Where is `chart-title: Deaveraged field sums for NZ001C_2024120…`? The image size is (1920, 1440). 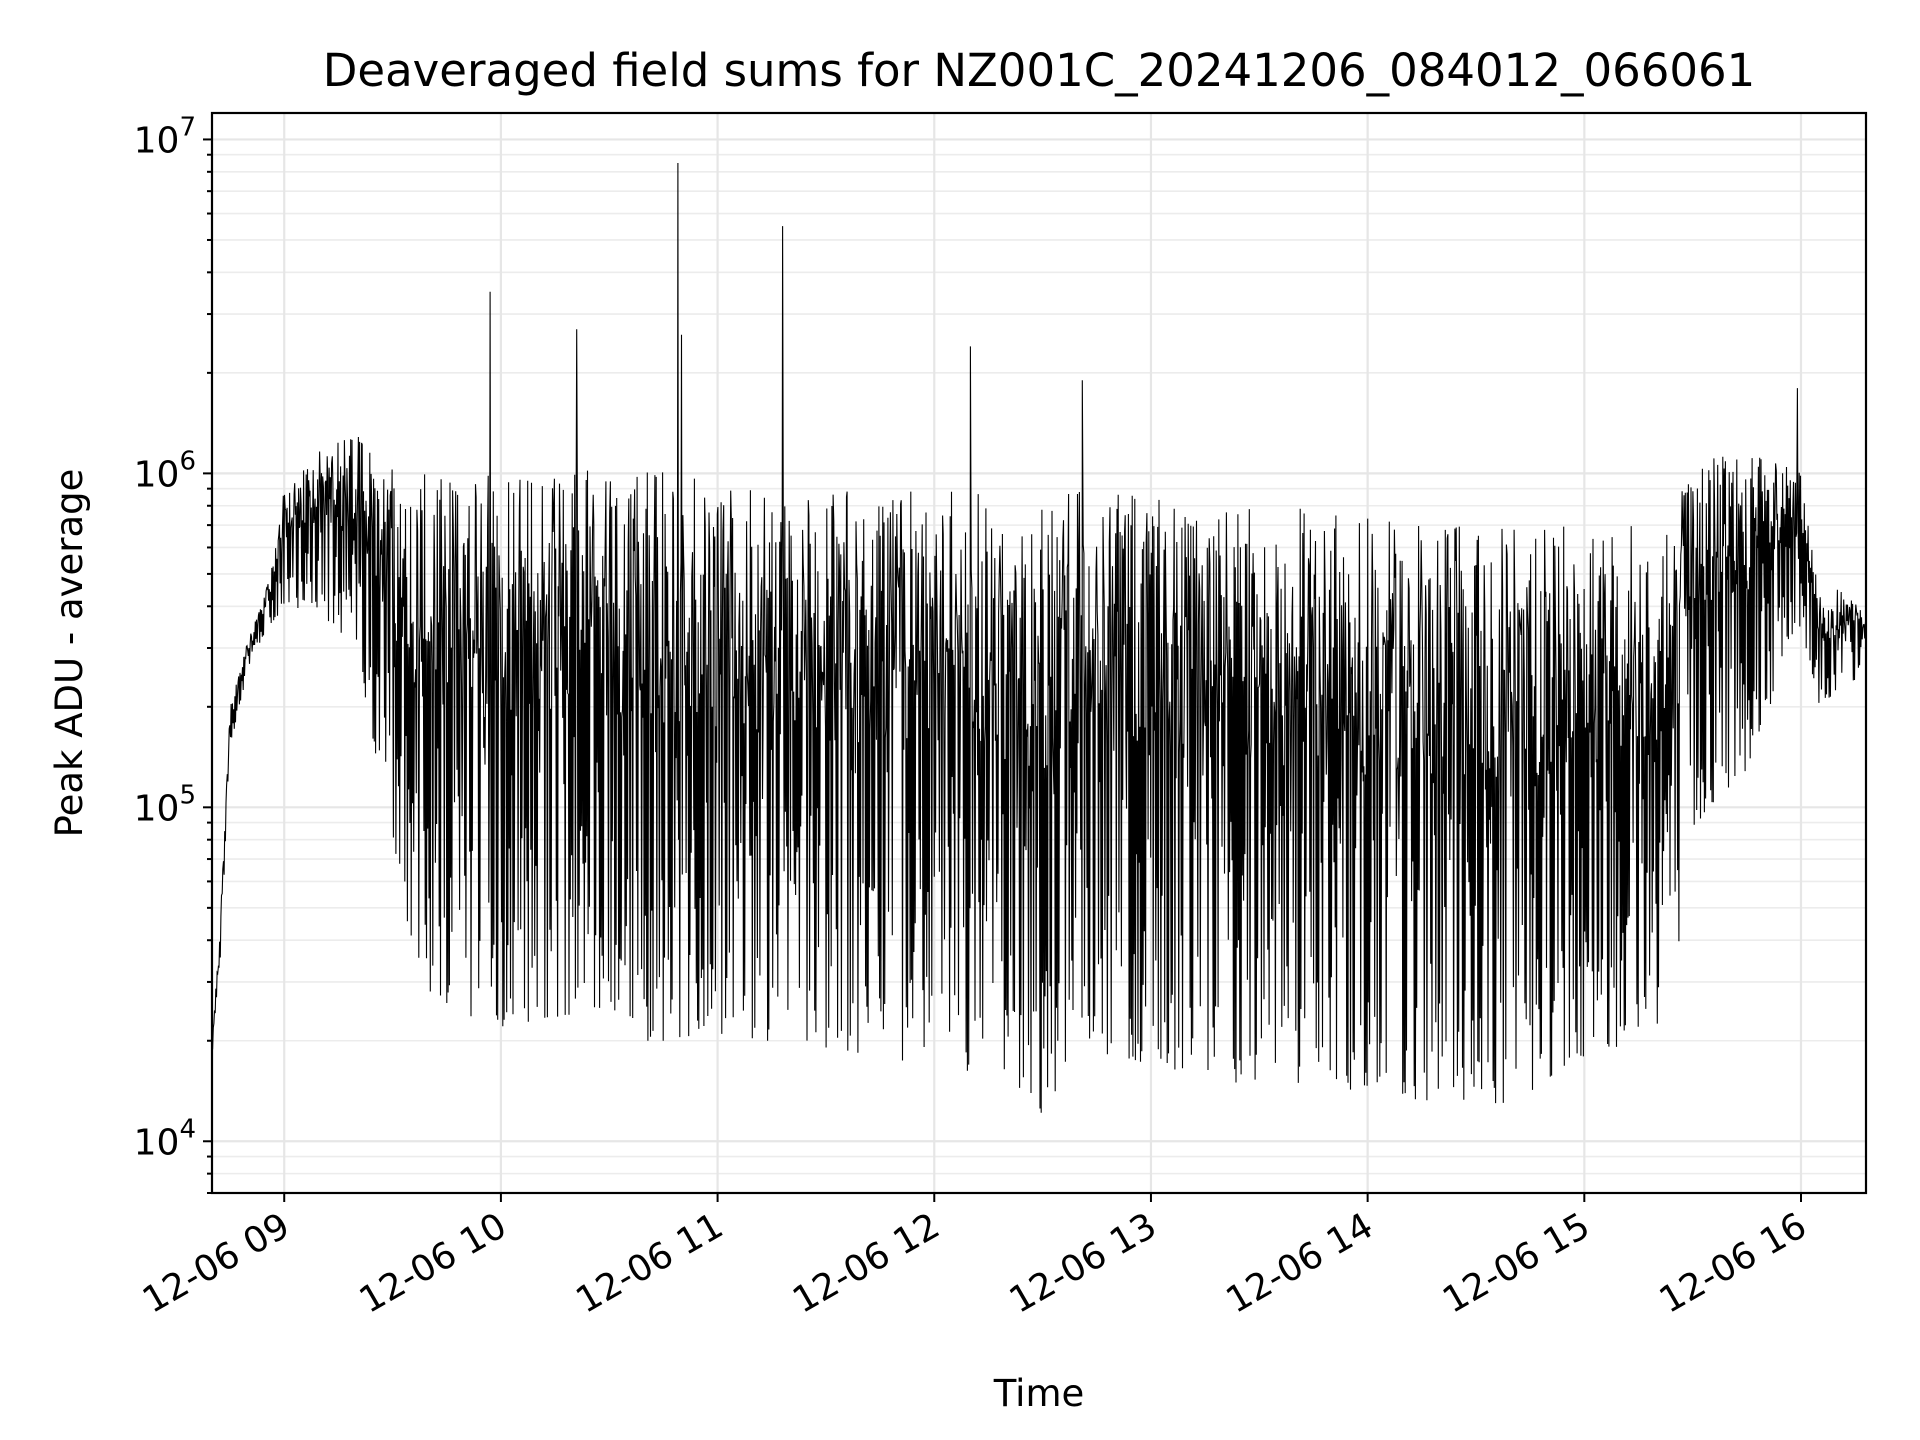
chart-title: Deaveraged field sums for NZ001C_2024120… is located at coordinates (1039, 70).